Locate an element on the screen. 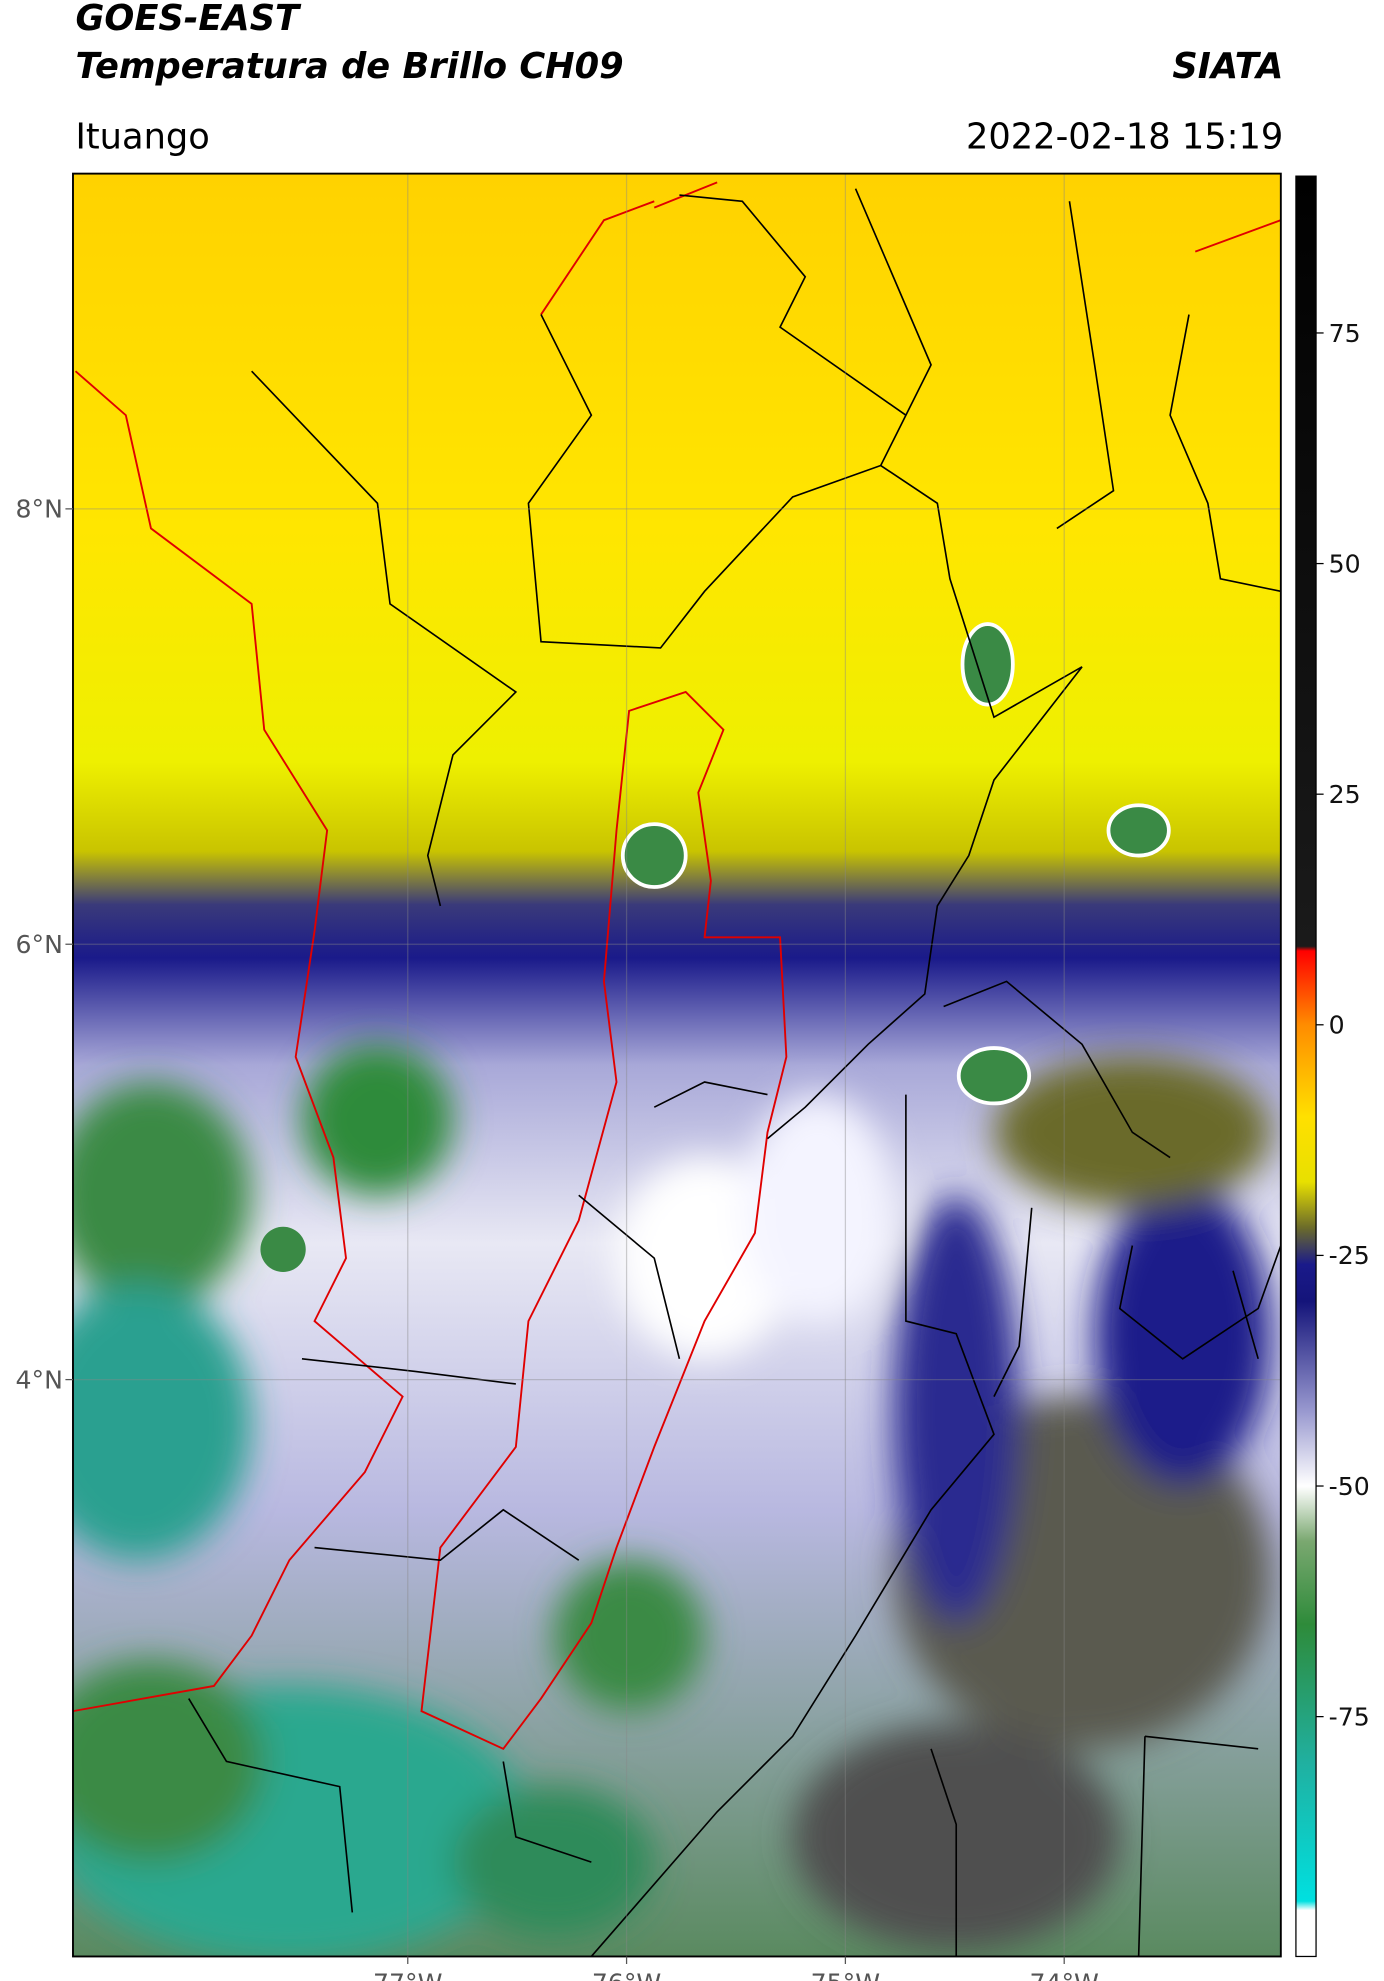 This screenshot has height=1981, width=1384. y-tick-label: 4°N is located at coordinates (39, 1379).